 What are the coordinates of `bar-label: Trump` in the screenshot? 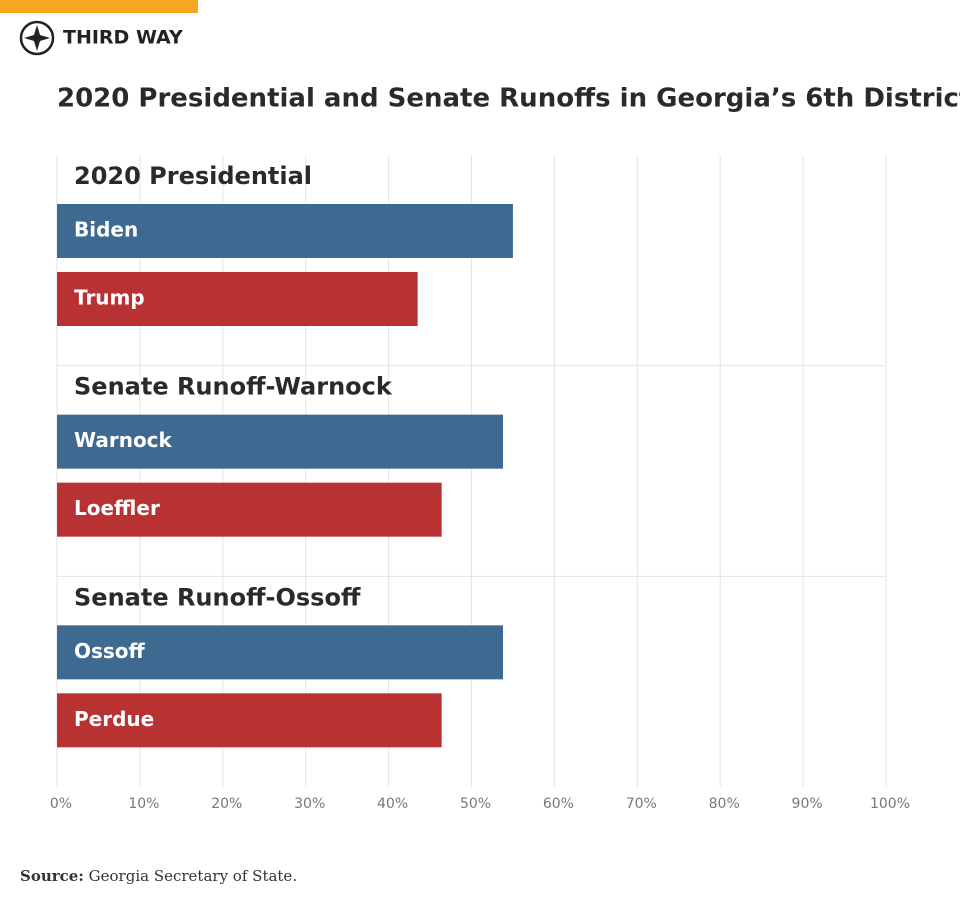 It's located at (109, 298).